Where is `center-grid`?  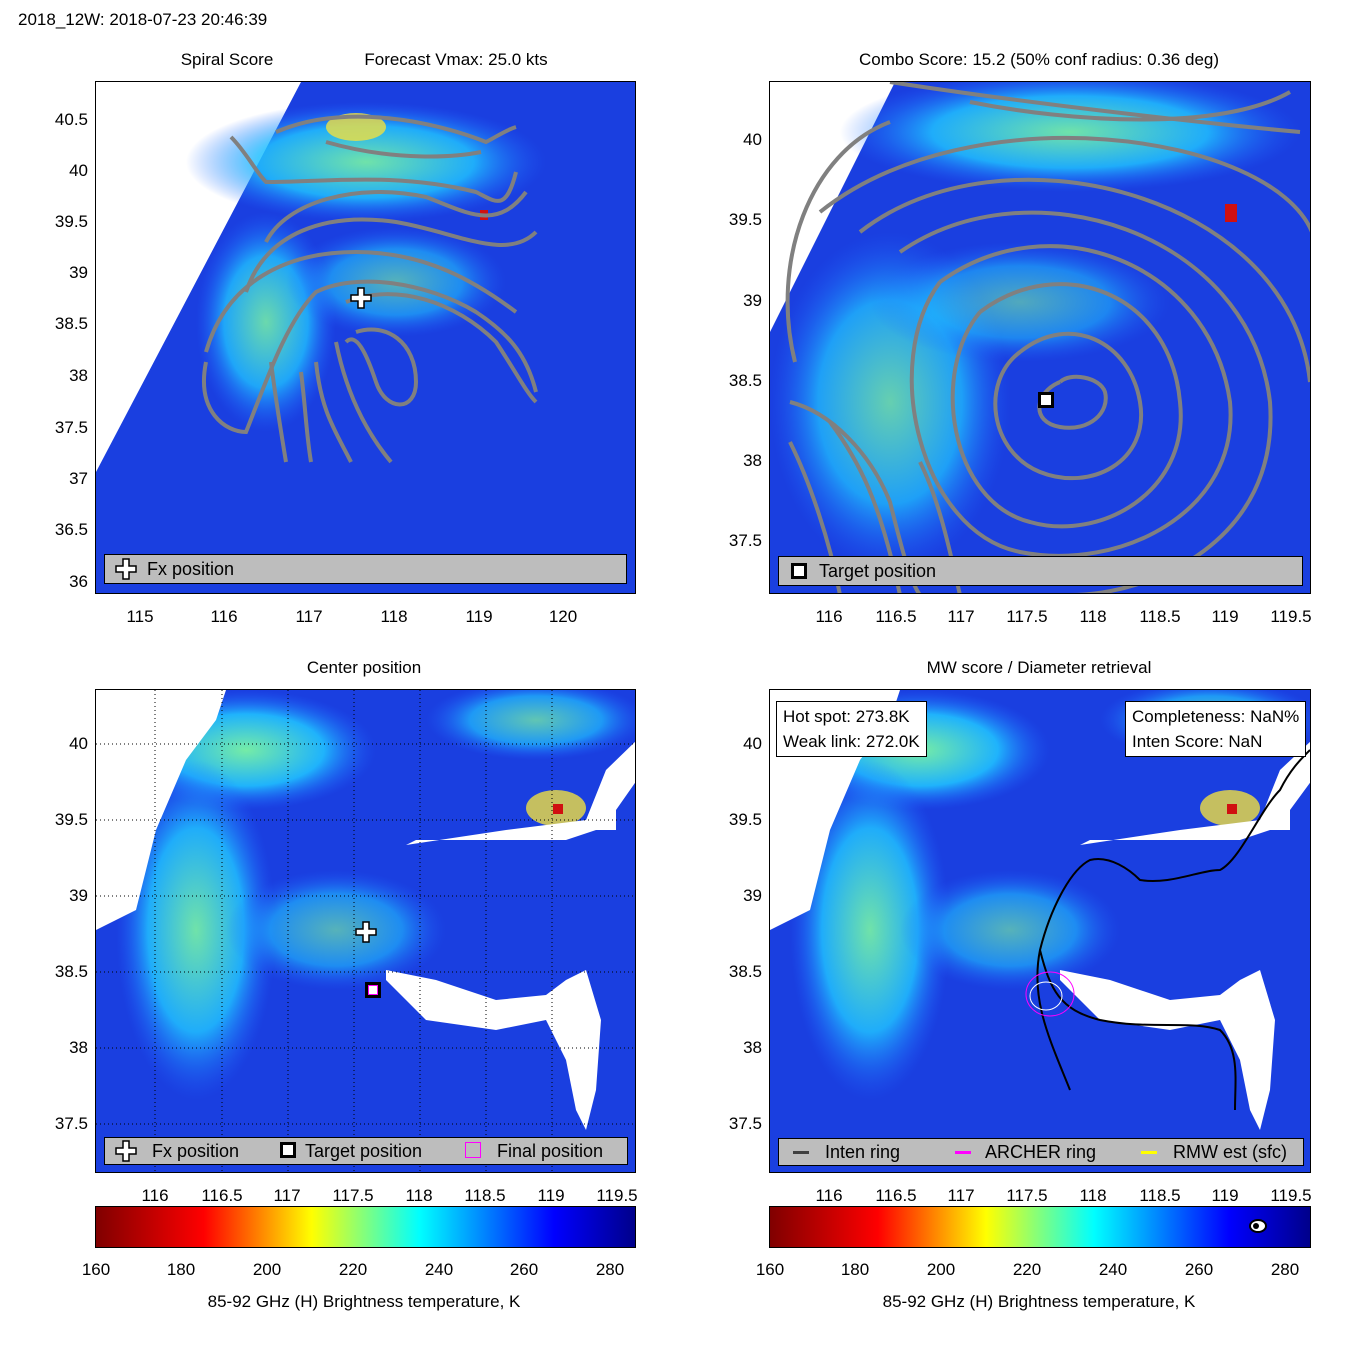
center-grid is located at coordinates (365, 931).